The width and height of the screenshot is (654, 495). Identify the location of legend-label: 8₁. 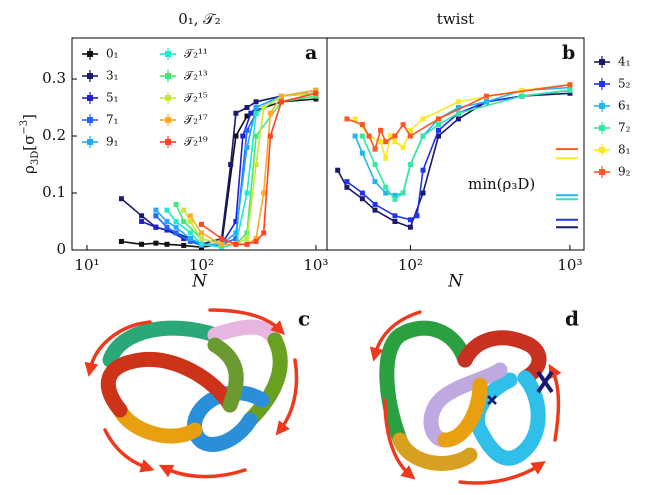
(624, 150).